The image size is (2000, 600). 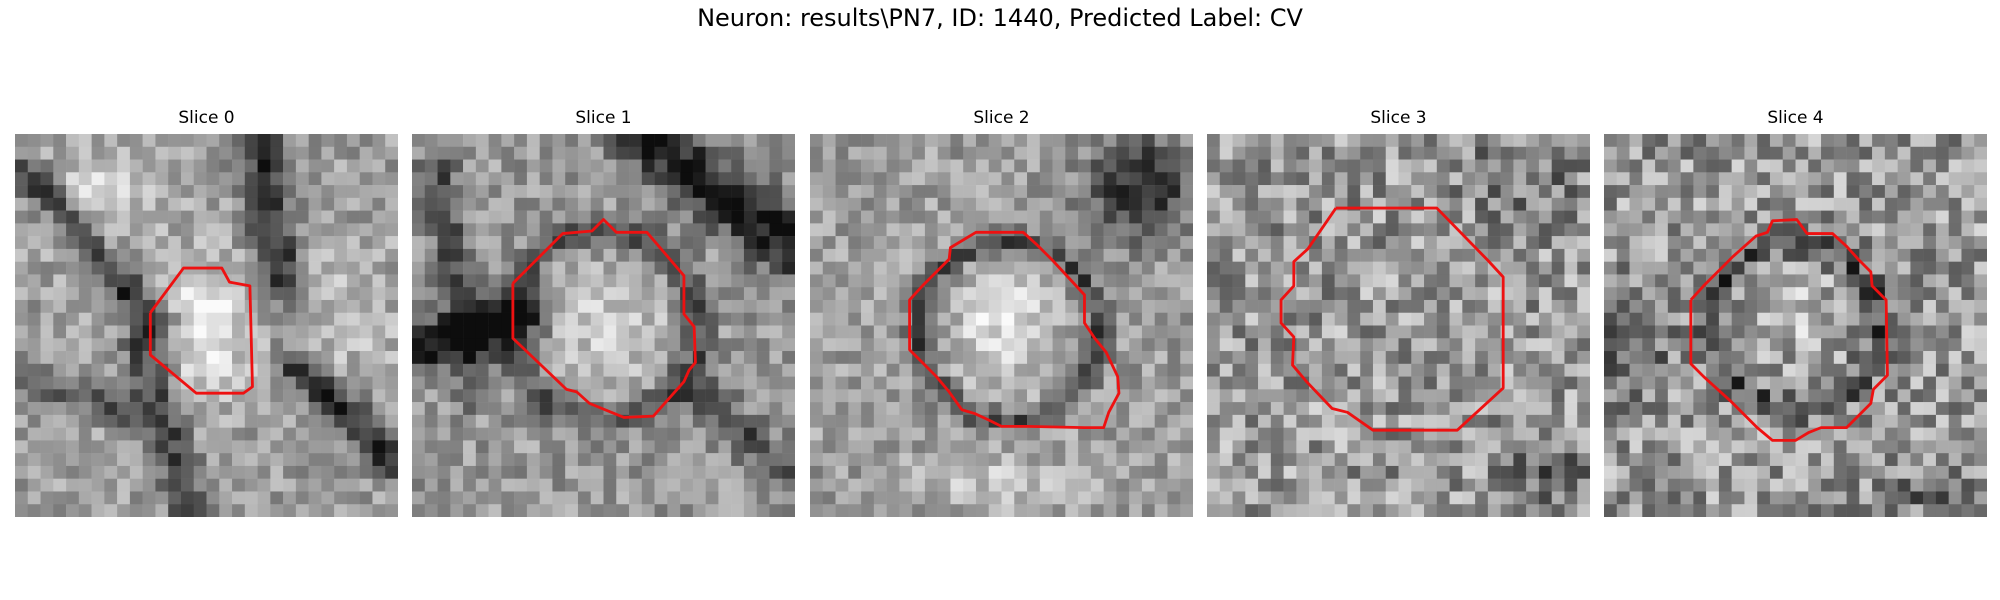 I want to click on slice-title: Slice 1, so click(x=603, y=118).